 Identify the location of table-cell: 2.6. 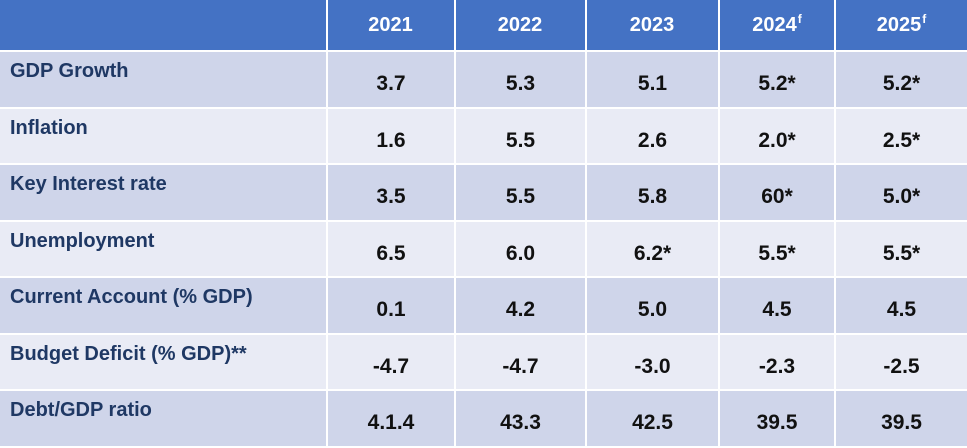
(653, 137).